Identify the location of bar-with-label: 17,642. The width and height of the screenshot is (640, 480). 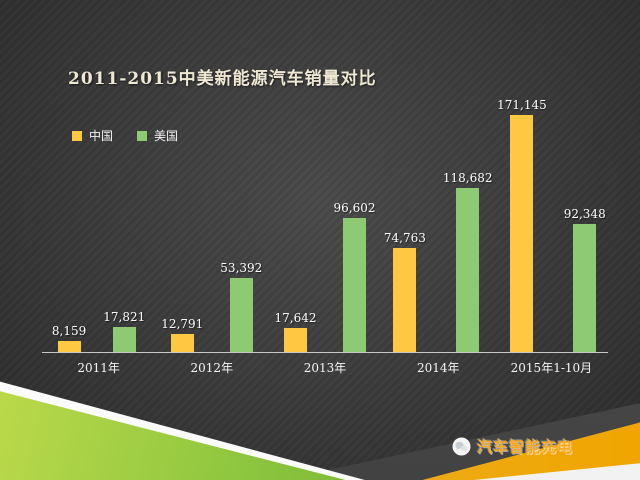
(296, 331).